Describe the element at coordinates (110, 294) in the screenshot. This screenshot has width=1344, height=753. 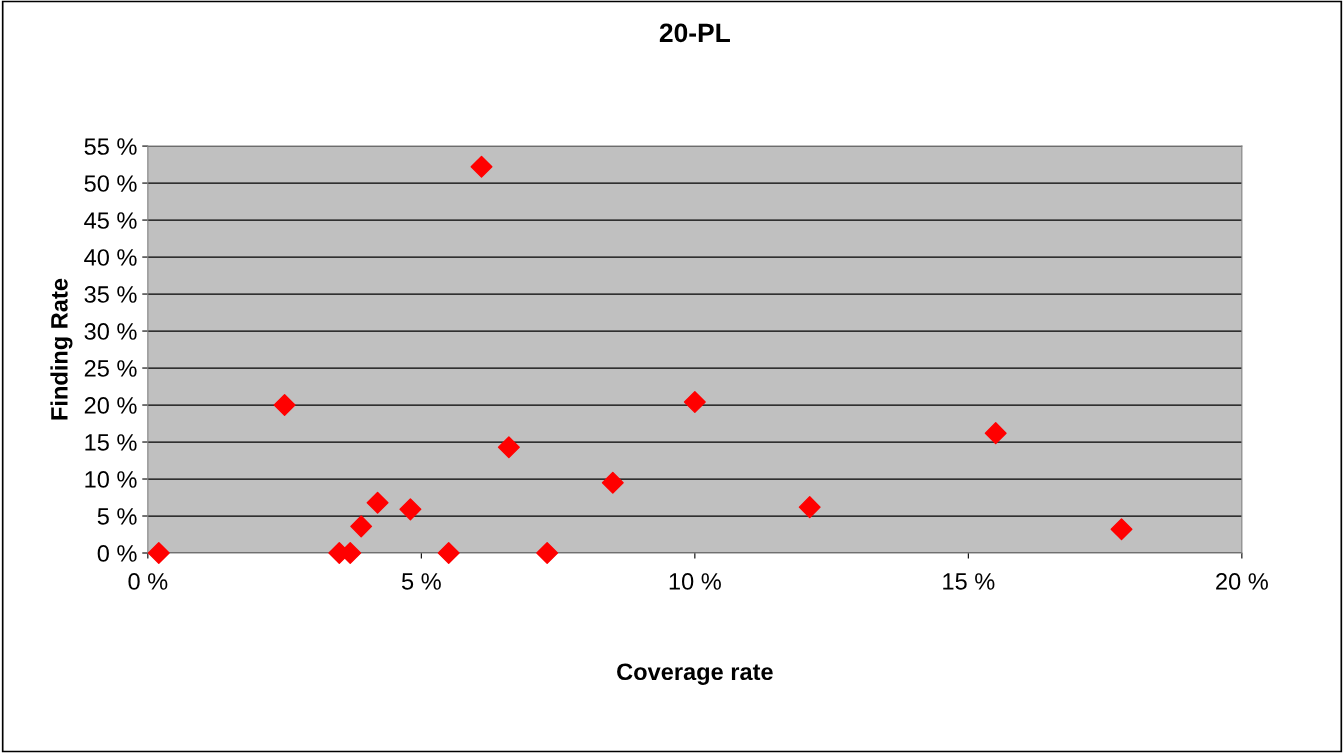
I see `y-tick-label: 35 %` at that location.